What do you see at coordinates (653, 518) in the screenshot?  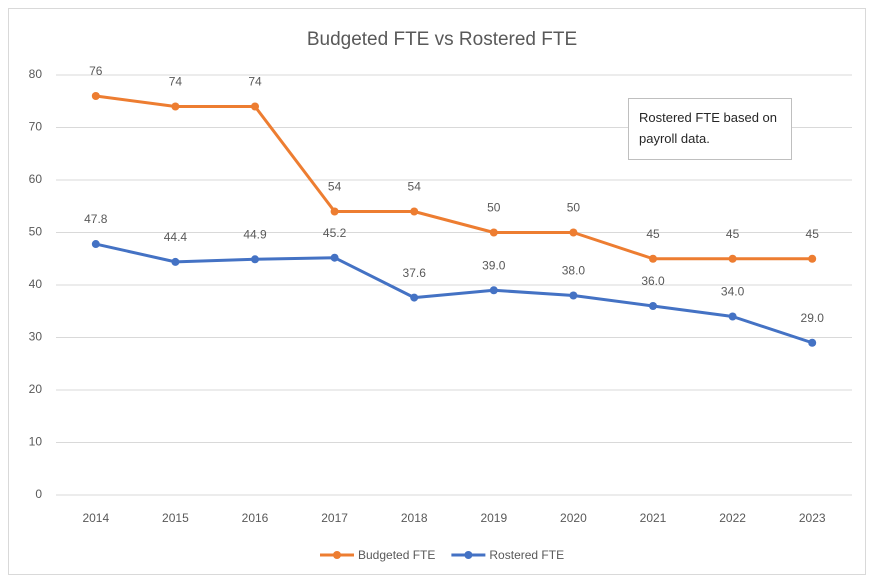 I see `x-tick-label: 2021` at bounding box center [653, 518].